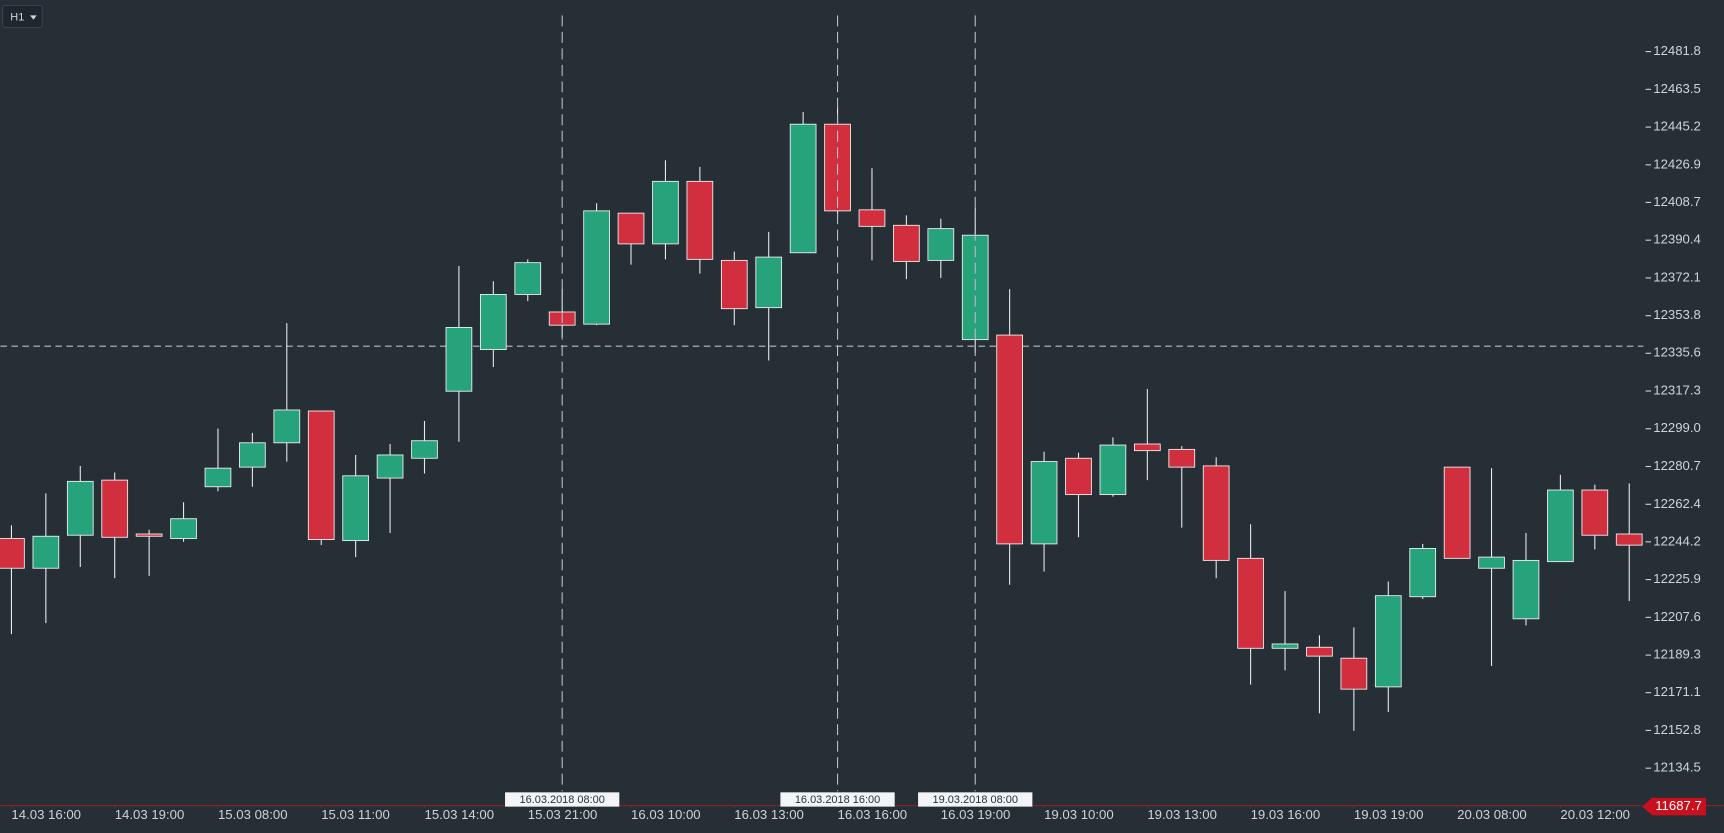 The width and height of the screenshot is (1724, 833). I want to click on y-tick-label: 12481.8, so click(1677, 50).